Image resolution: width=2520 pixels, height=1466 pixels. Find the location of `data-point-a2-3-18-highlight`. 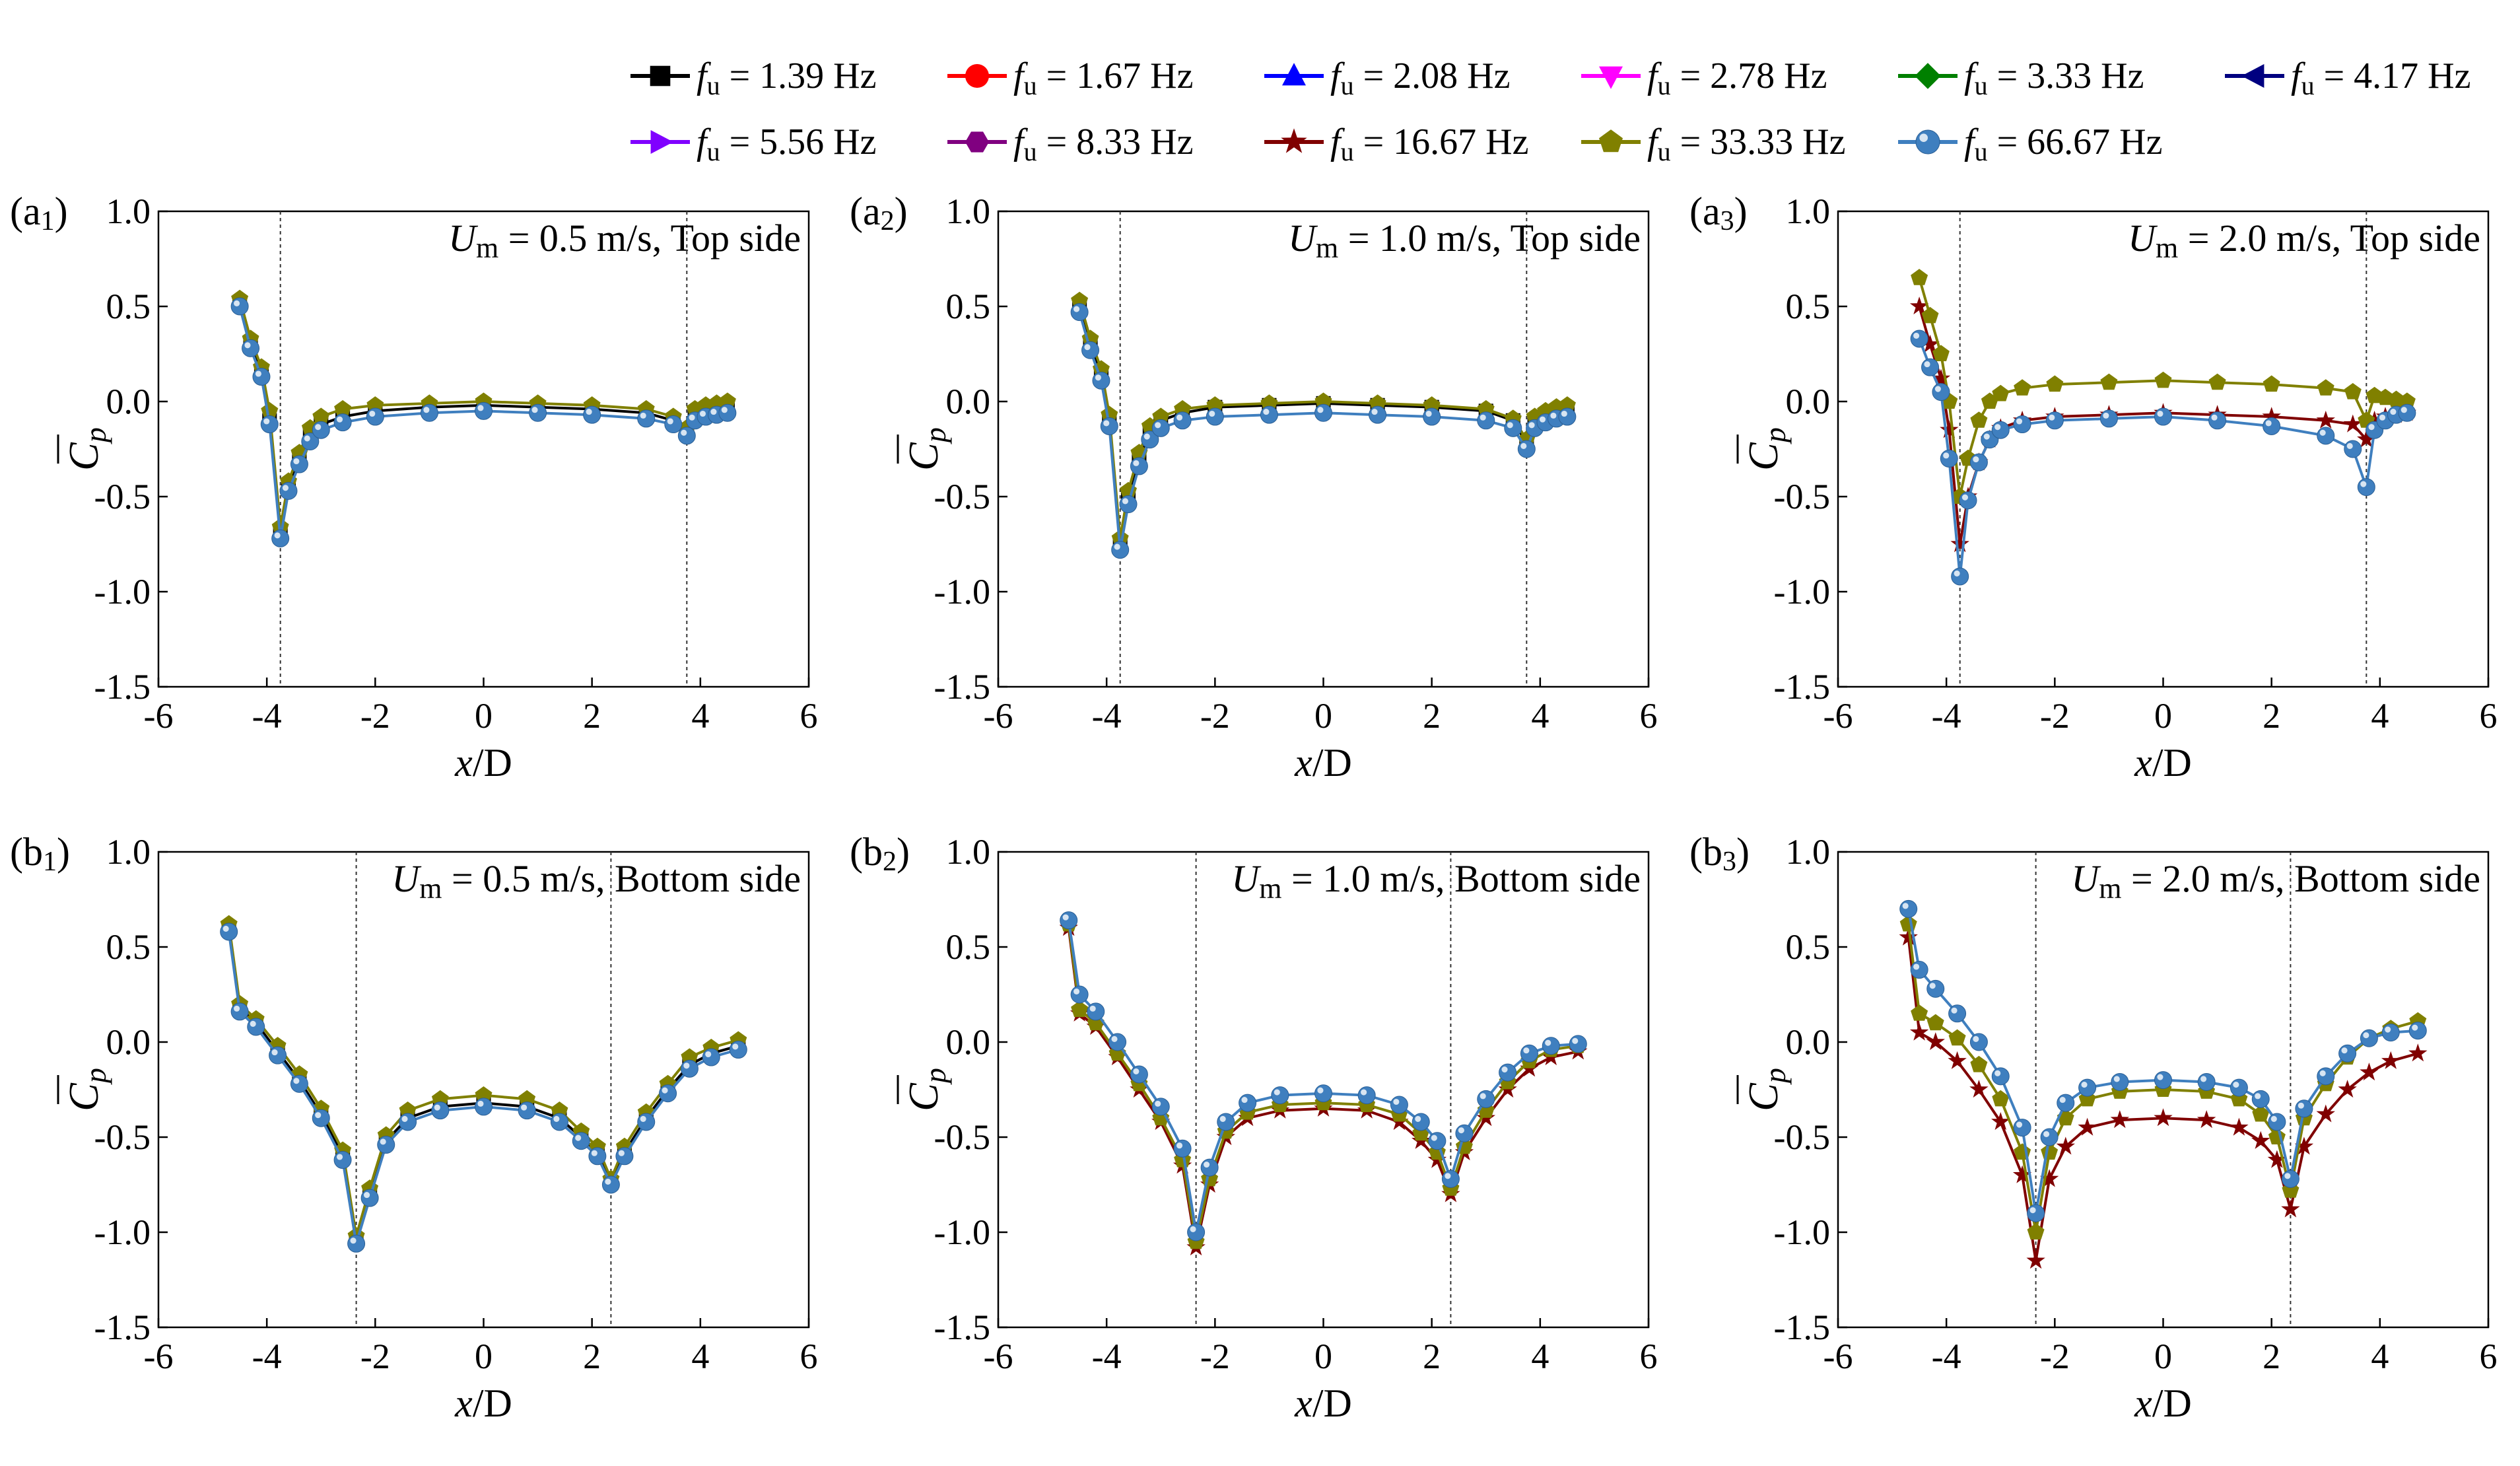

data-point-a2-3-18-highlight is located at coordinates (1531, 425).